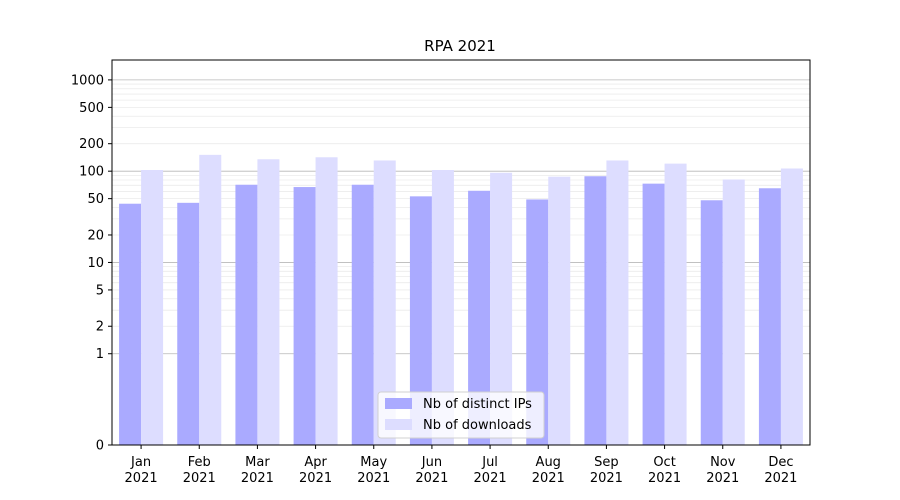 The image size is (900, 500). What do you see at coordinates (140, 462) in the screenshot?
I see `x-tick-label: Jan` at bounding box center [140, 462].